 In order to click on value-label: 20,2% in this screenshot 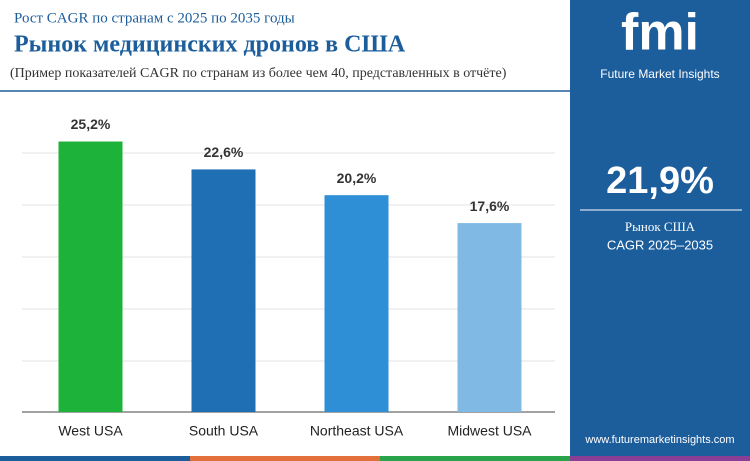, I will do `click(357, 178)`.